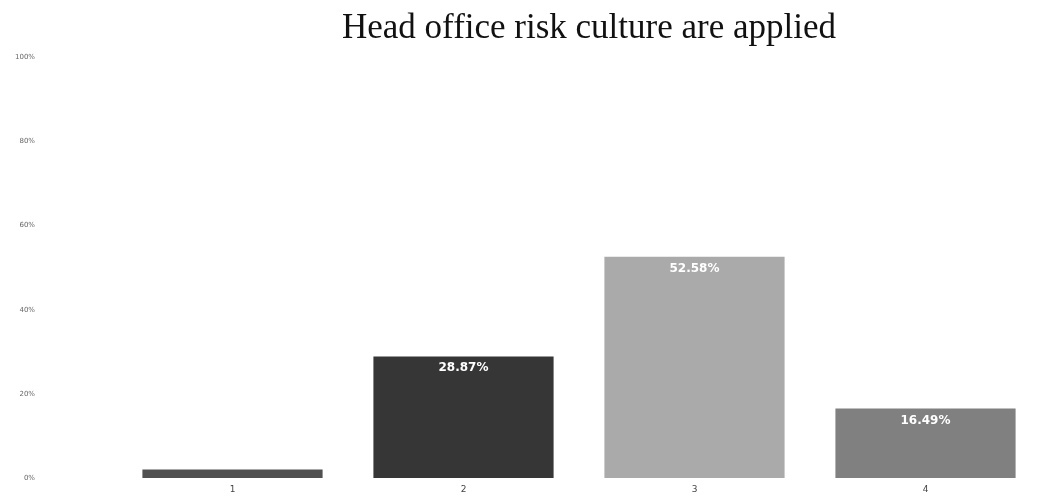 Image resolution: width=1041 pixels, height=497 pixels. What do you see at coordinates (925, 419) in the screenshot?
I see `data-label: 16.49%` at bounding box center [925, 419].